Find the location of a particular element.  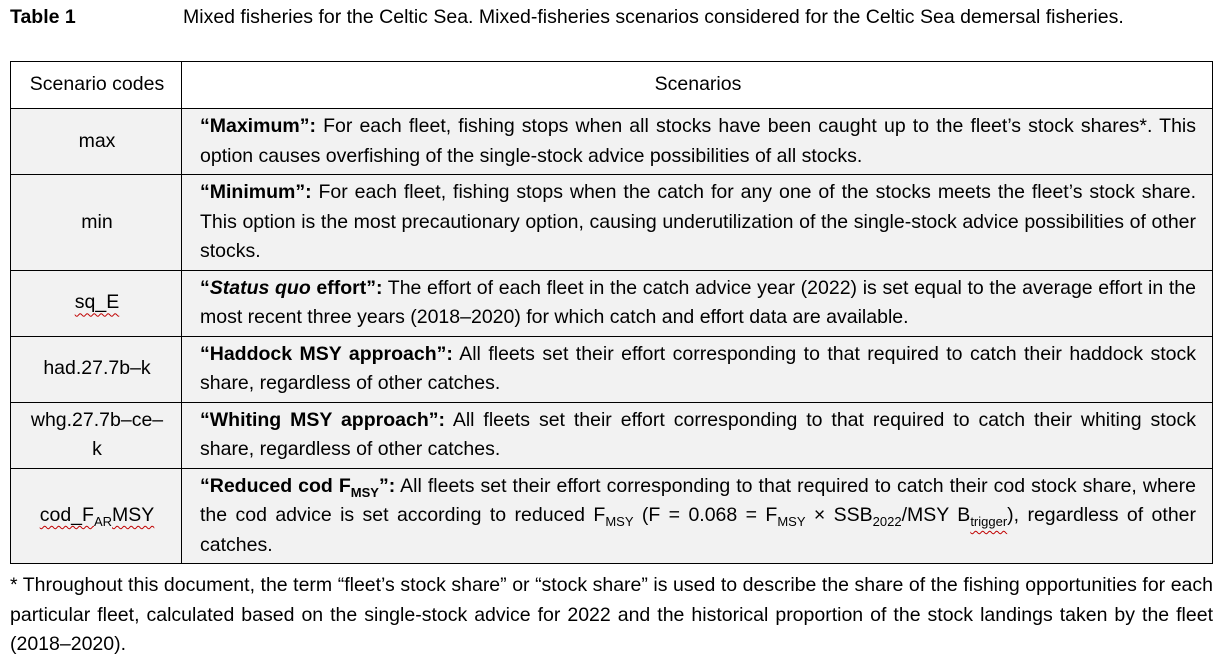

scenario-code: sq_E is located at coordinates (96, 303).